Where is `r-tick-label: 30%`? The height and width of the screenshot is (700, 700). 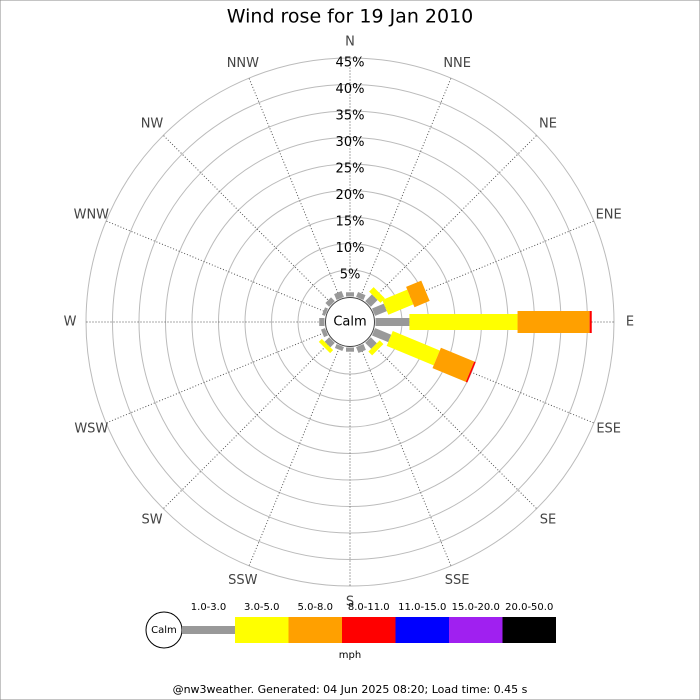 r-tick-label: 30% is located at coordinates (350, 142).